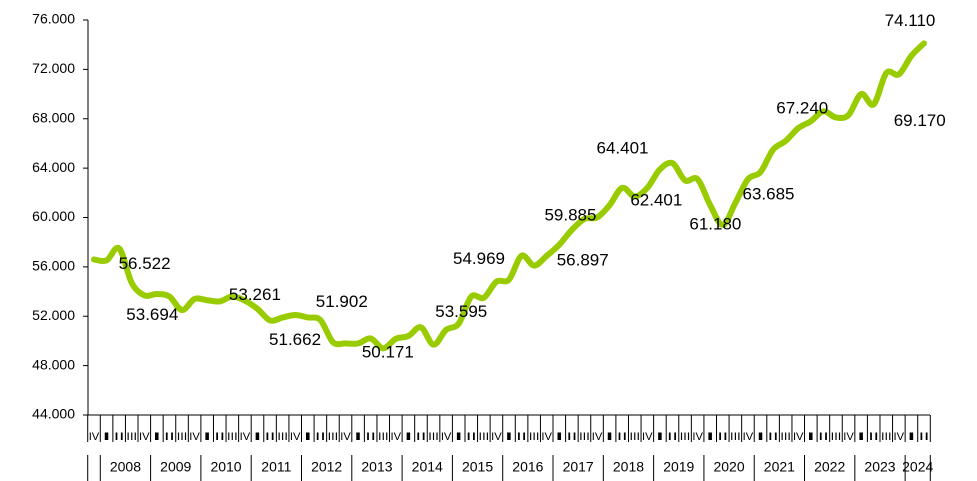 This screenshot has height=481, width=977. What do you see at coordinates (53, 266) in the screenshot?
I see `y-tick-label: 56.000` at bounding box center [53, 266].